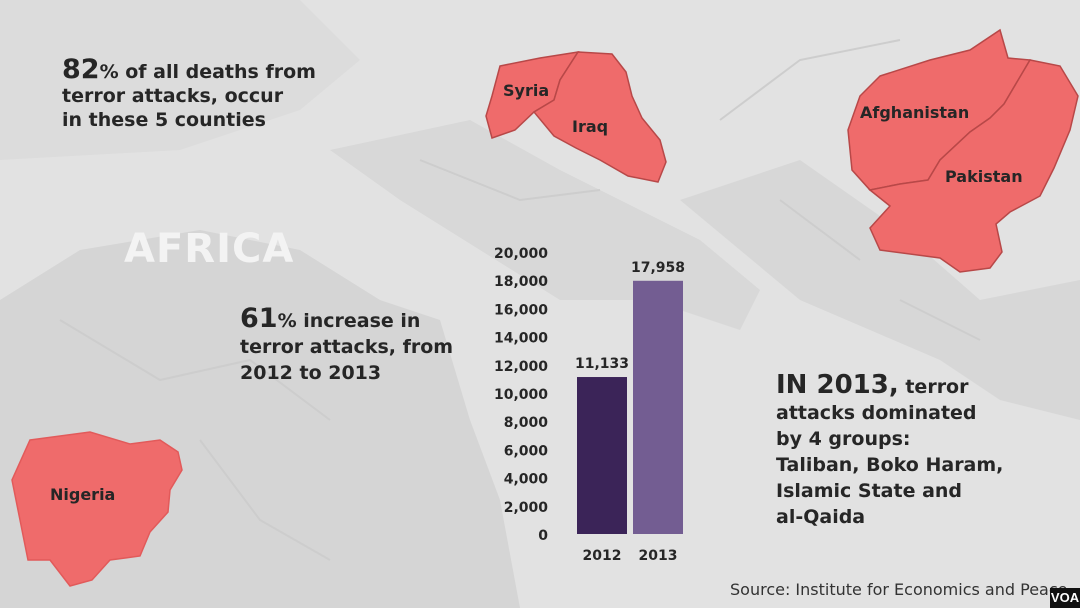 This screenshot has width=1080, height=608. Describe the element at coordinates (207, 72) in the screenshot. I see `deaths-text: % of all deaths from` at that location.